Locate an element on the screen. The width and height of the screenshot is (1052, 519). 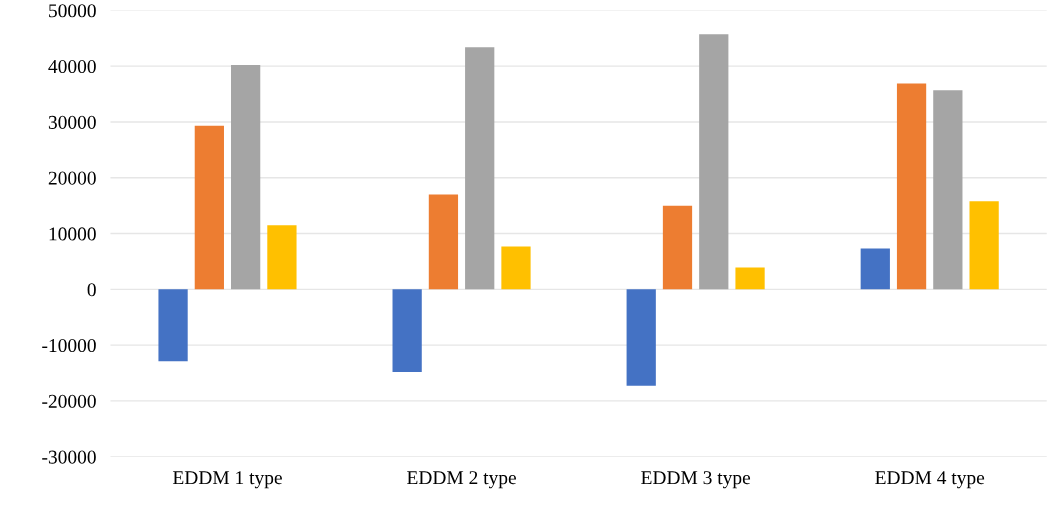
x-tick-label: EDDM 4 type is located at coordinates (930, 480).